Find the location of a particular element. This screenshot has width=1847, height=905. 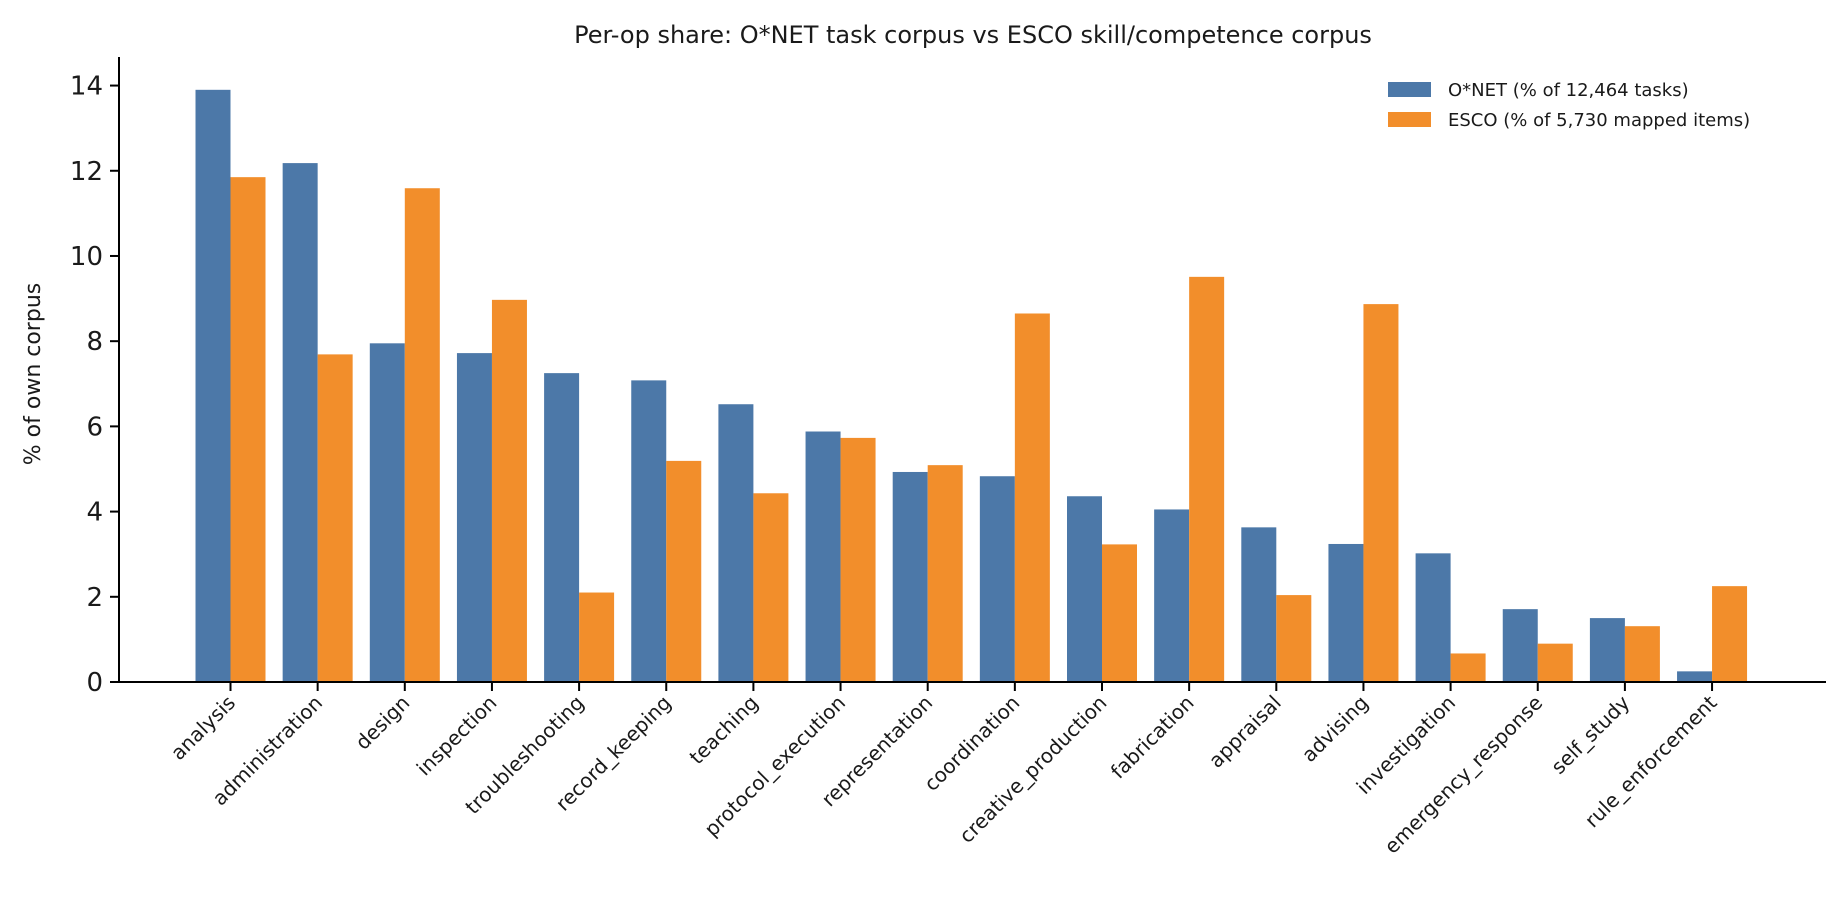

bar-esco-teaching is located at coordinates (771, 587).